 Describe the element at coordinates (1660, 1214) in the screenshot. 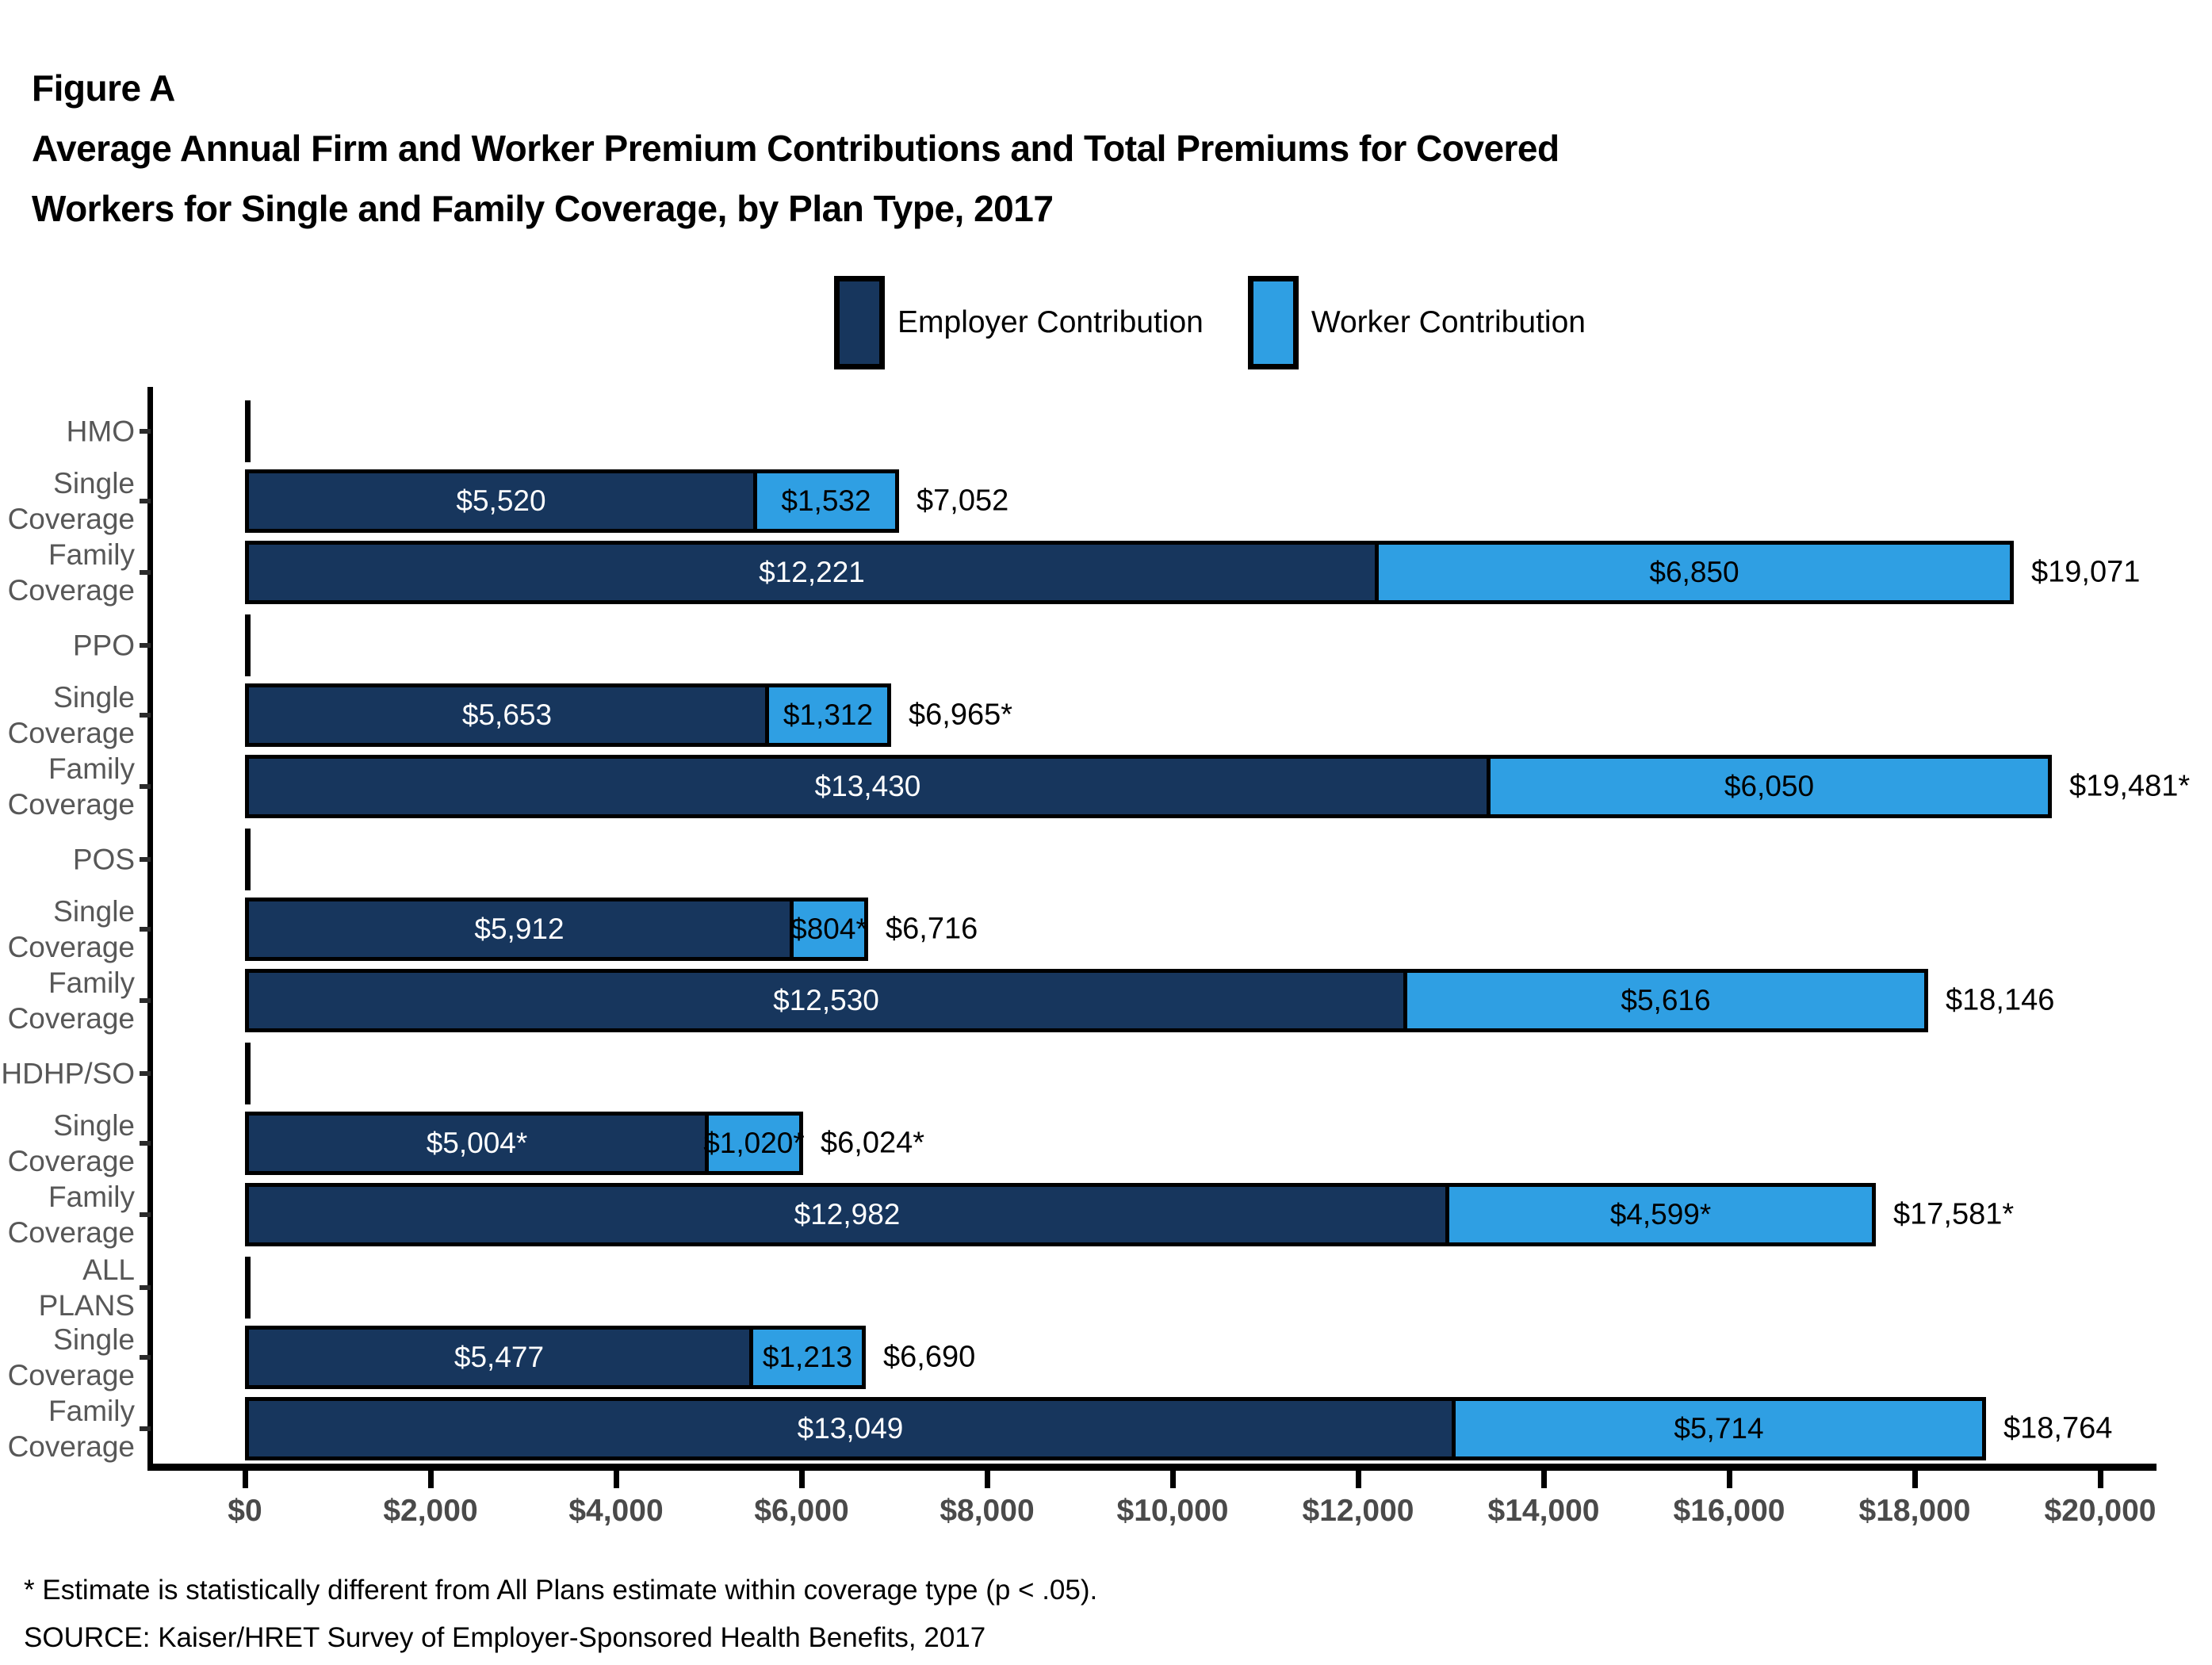

I see `worker-bar-segment: $4,599*` at that location.